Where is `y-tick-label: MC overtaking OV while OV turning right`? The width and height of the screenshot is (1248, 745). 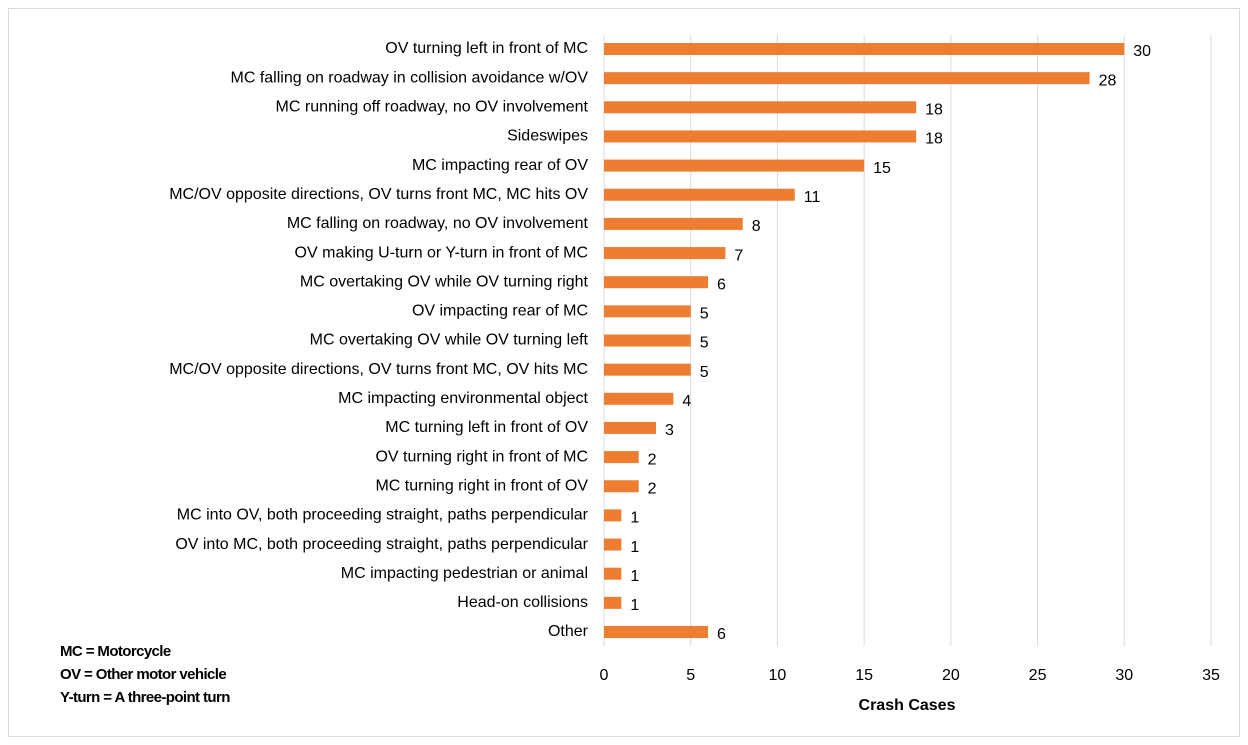
y-tick-label: MC overtaking OV while OV turning right is located at coordinates (444, 281).